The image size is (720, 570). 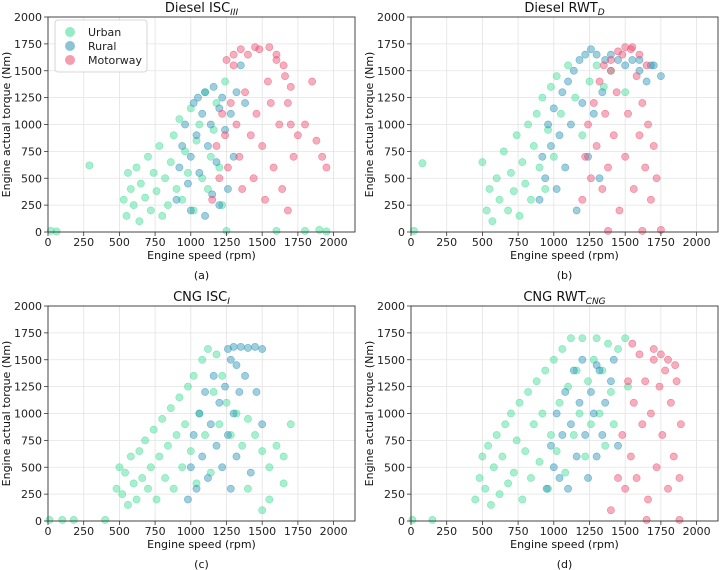 I want to click on legend-marker-urban, so click(x=70, y=32).